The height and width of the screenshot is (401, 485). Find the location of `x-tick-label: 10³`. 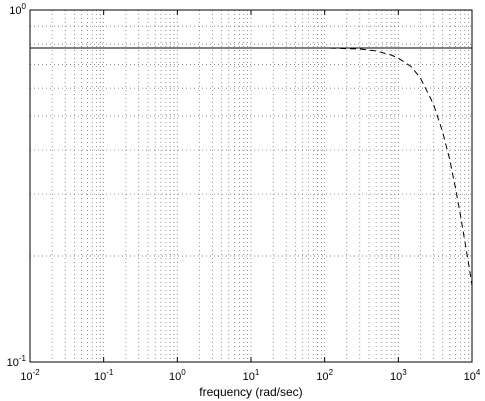

x-tick-label: 10³ is located at coordinates (398, 375).